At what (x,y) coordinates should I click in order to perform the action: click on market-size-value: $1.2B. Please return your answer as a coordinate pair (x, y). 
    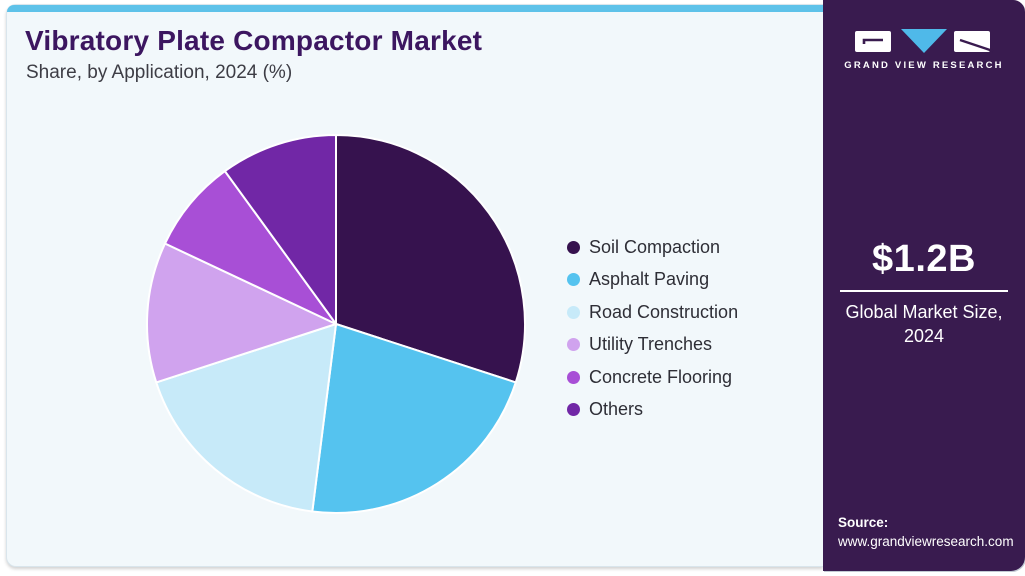
    Looking at the image, I should click on (924, 259).